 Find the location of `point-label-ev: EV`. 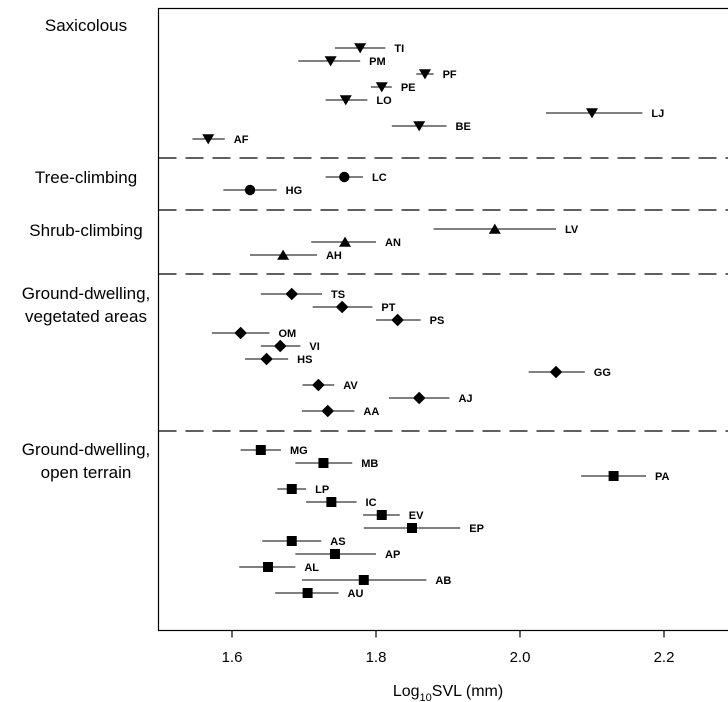

point-label-ev: EV is located at coordinates (416, 516).